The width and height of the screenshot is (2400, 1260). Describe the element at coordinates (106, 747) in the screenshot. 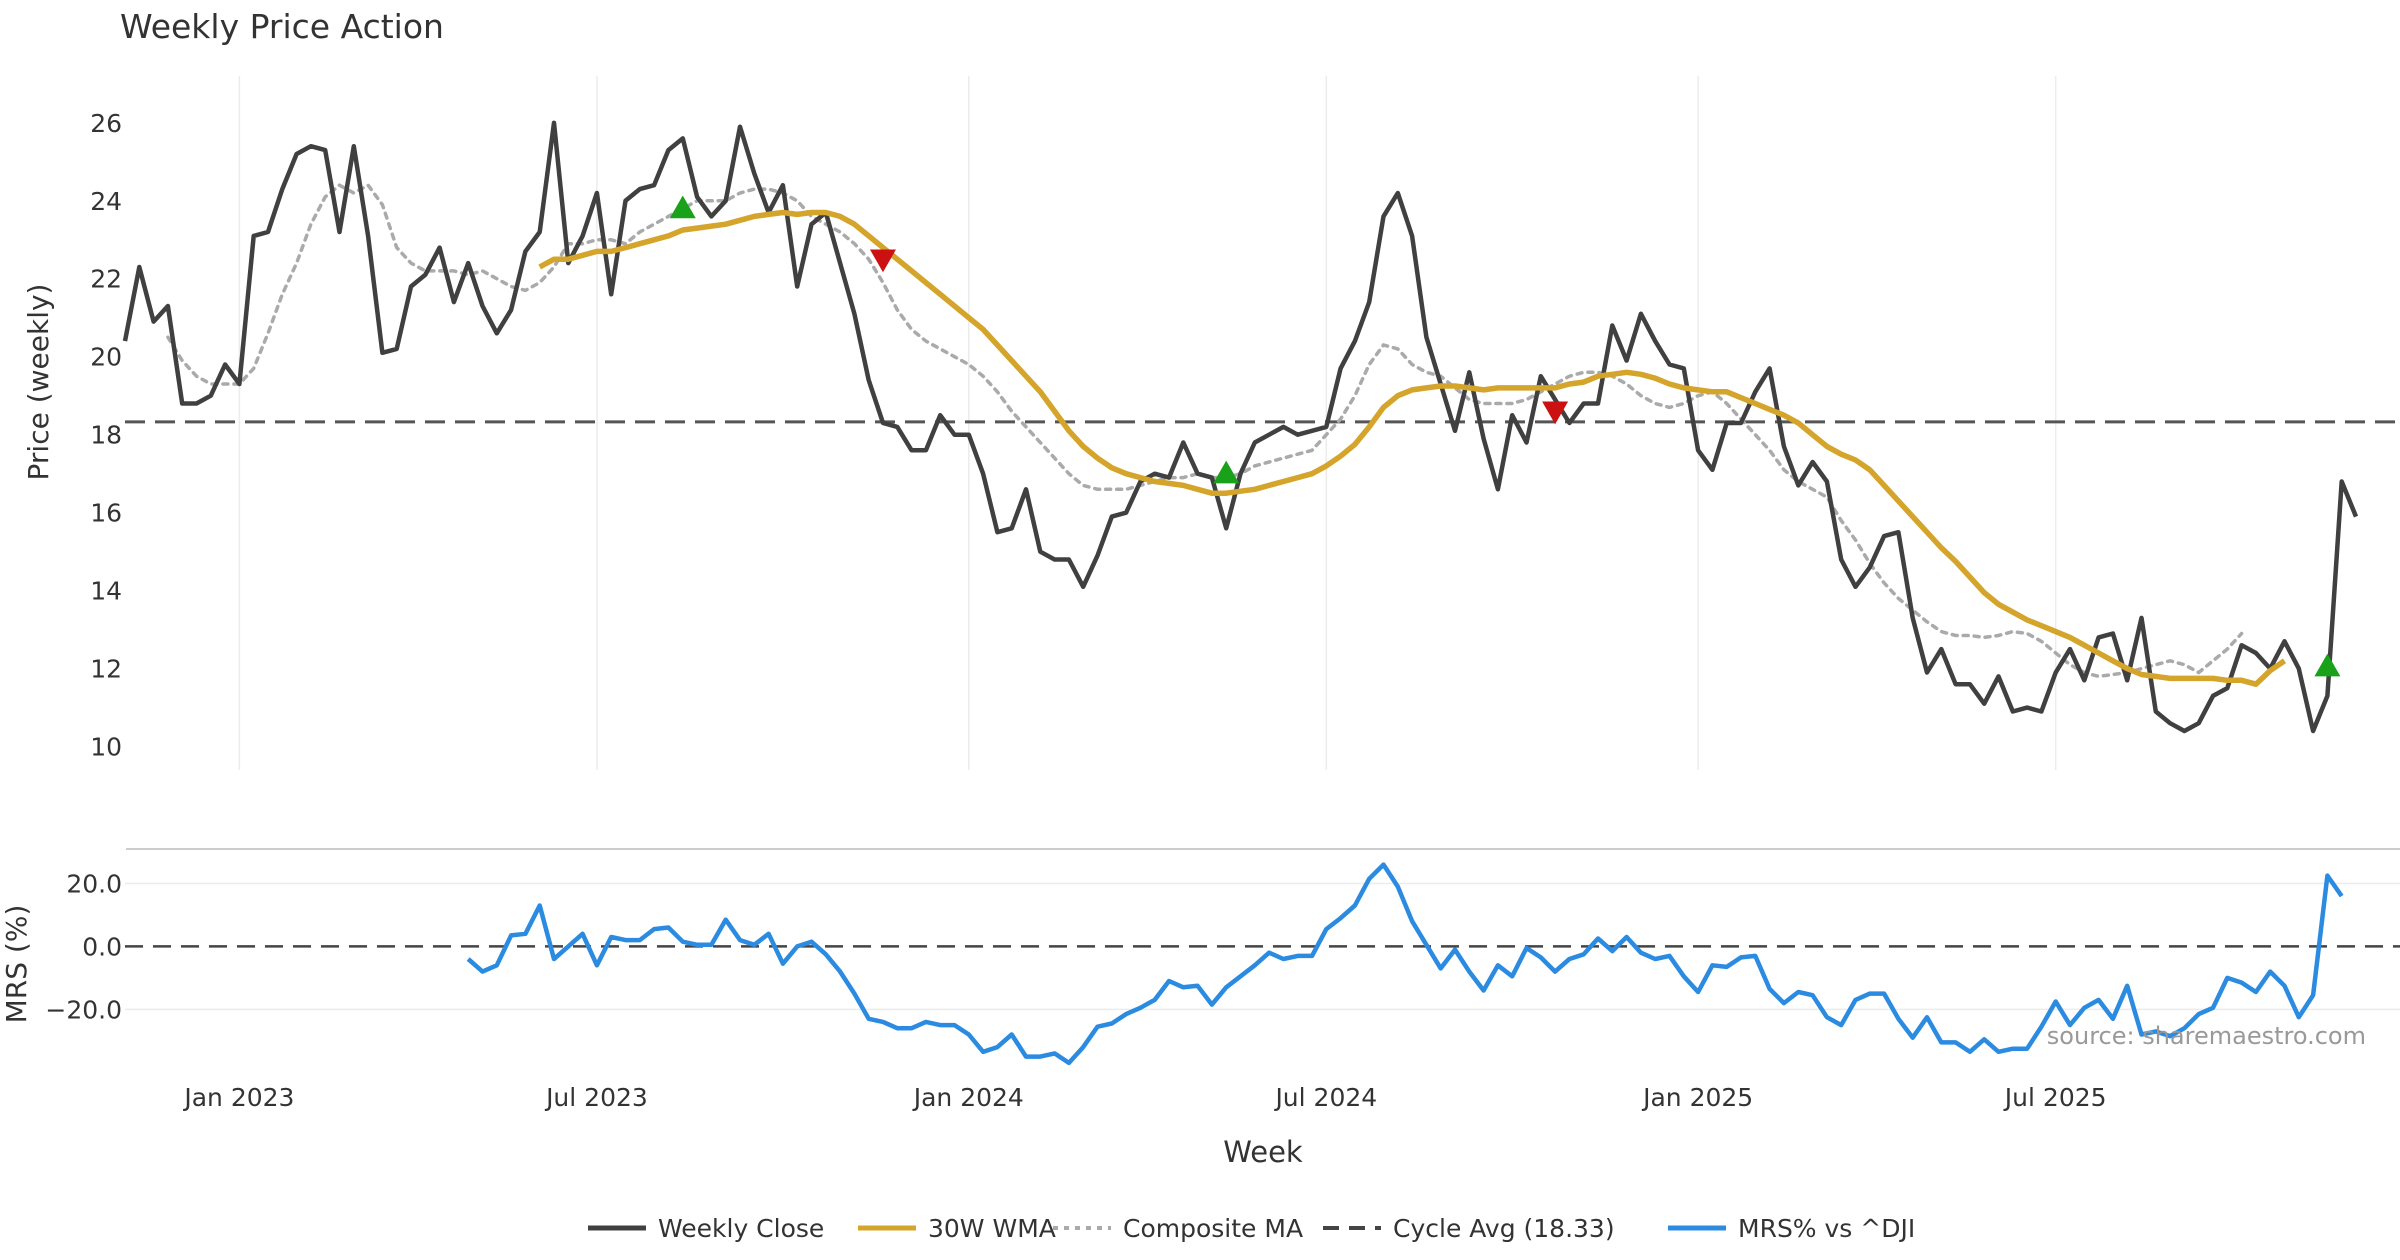

I see `y-tick-label: 10` at that location.